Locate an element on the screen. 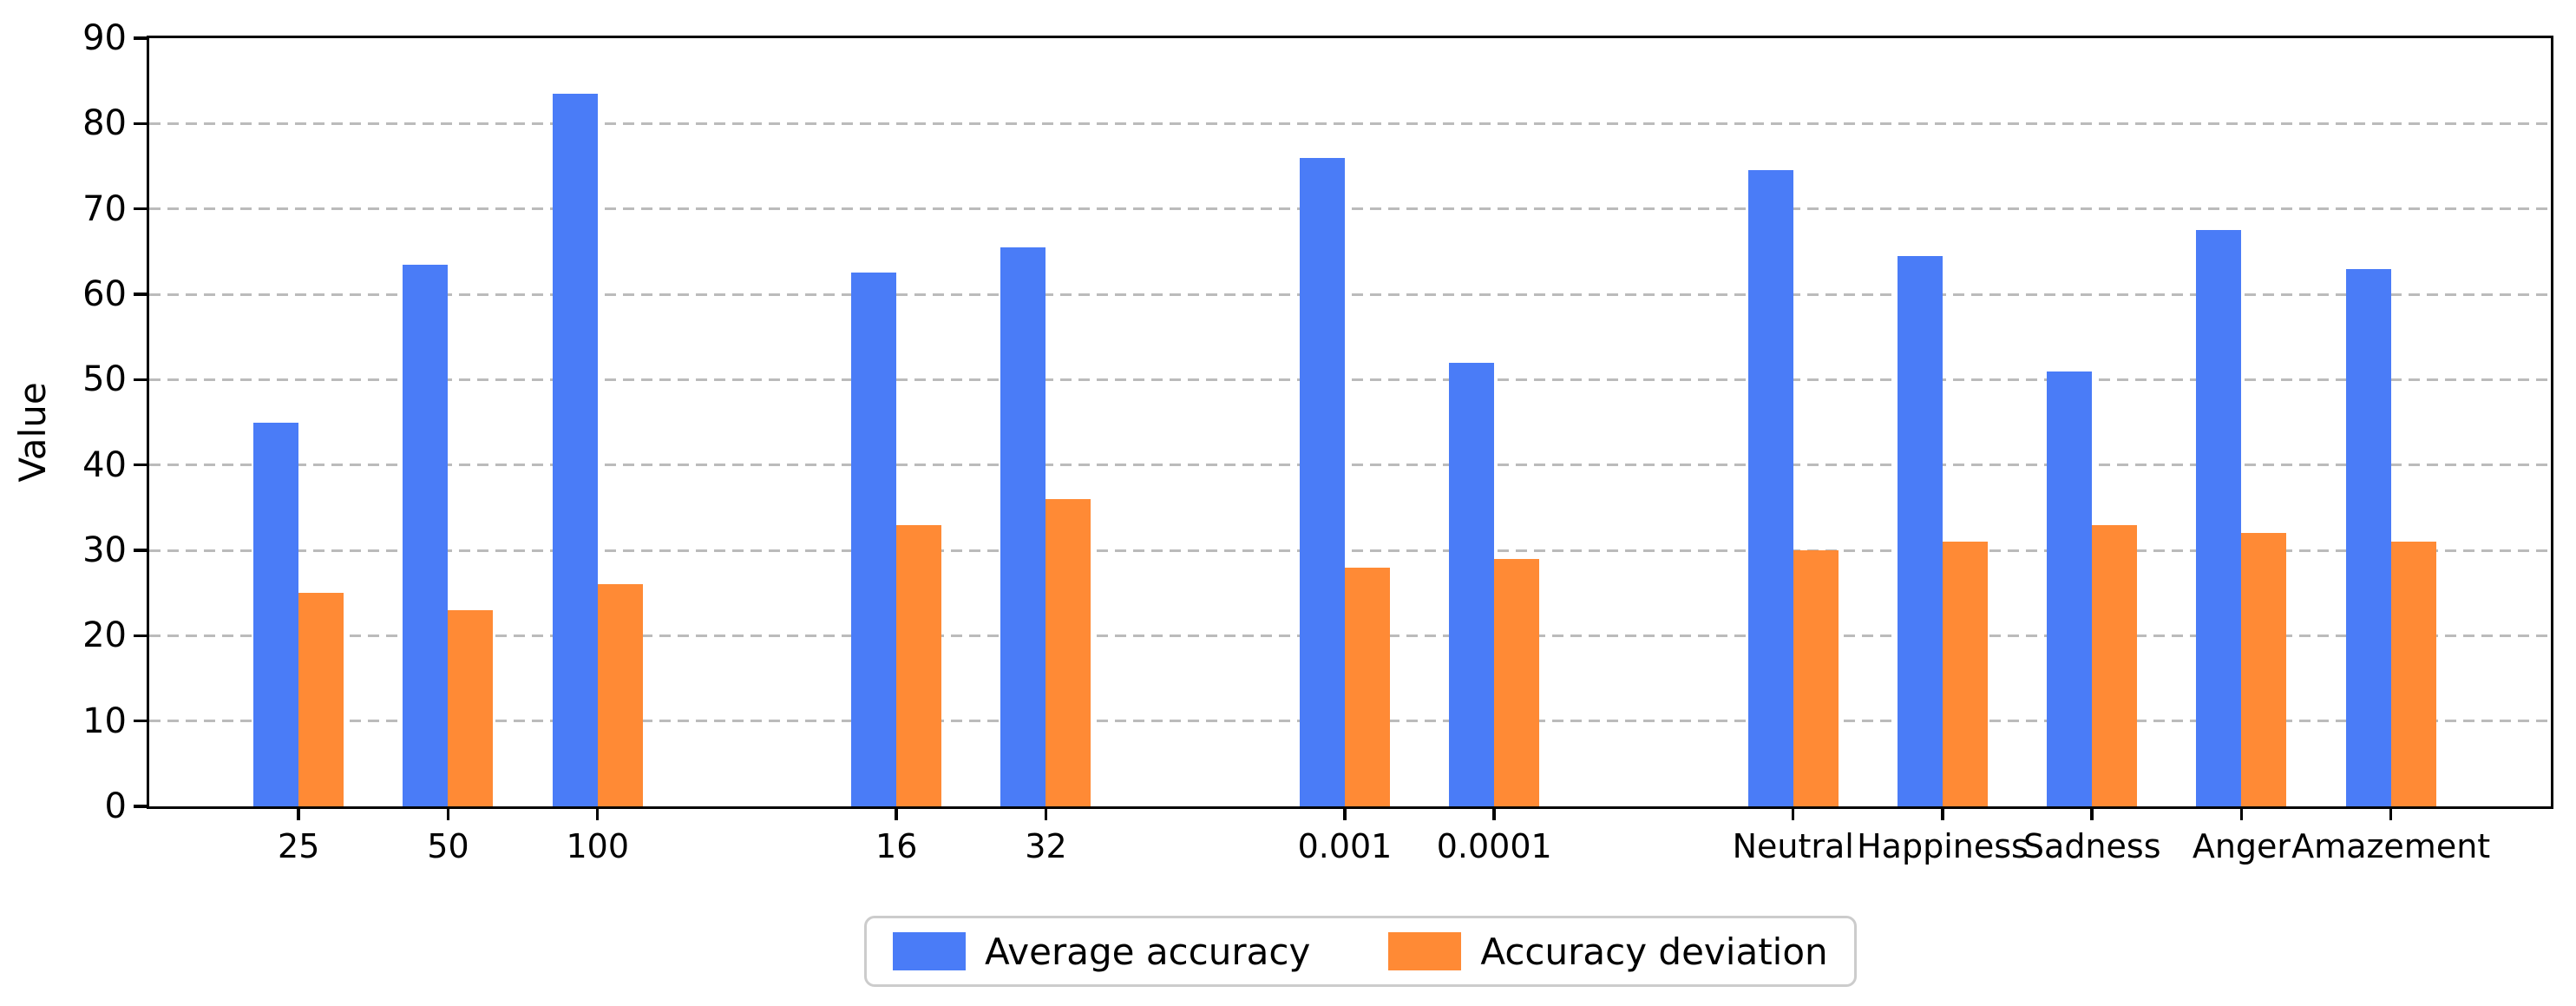 The height and width of the screenshot is (1006, 2576). y-tick-label-90: 90 is located at coordinates (104, 38).